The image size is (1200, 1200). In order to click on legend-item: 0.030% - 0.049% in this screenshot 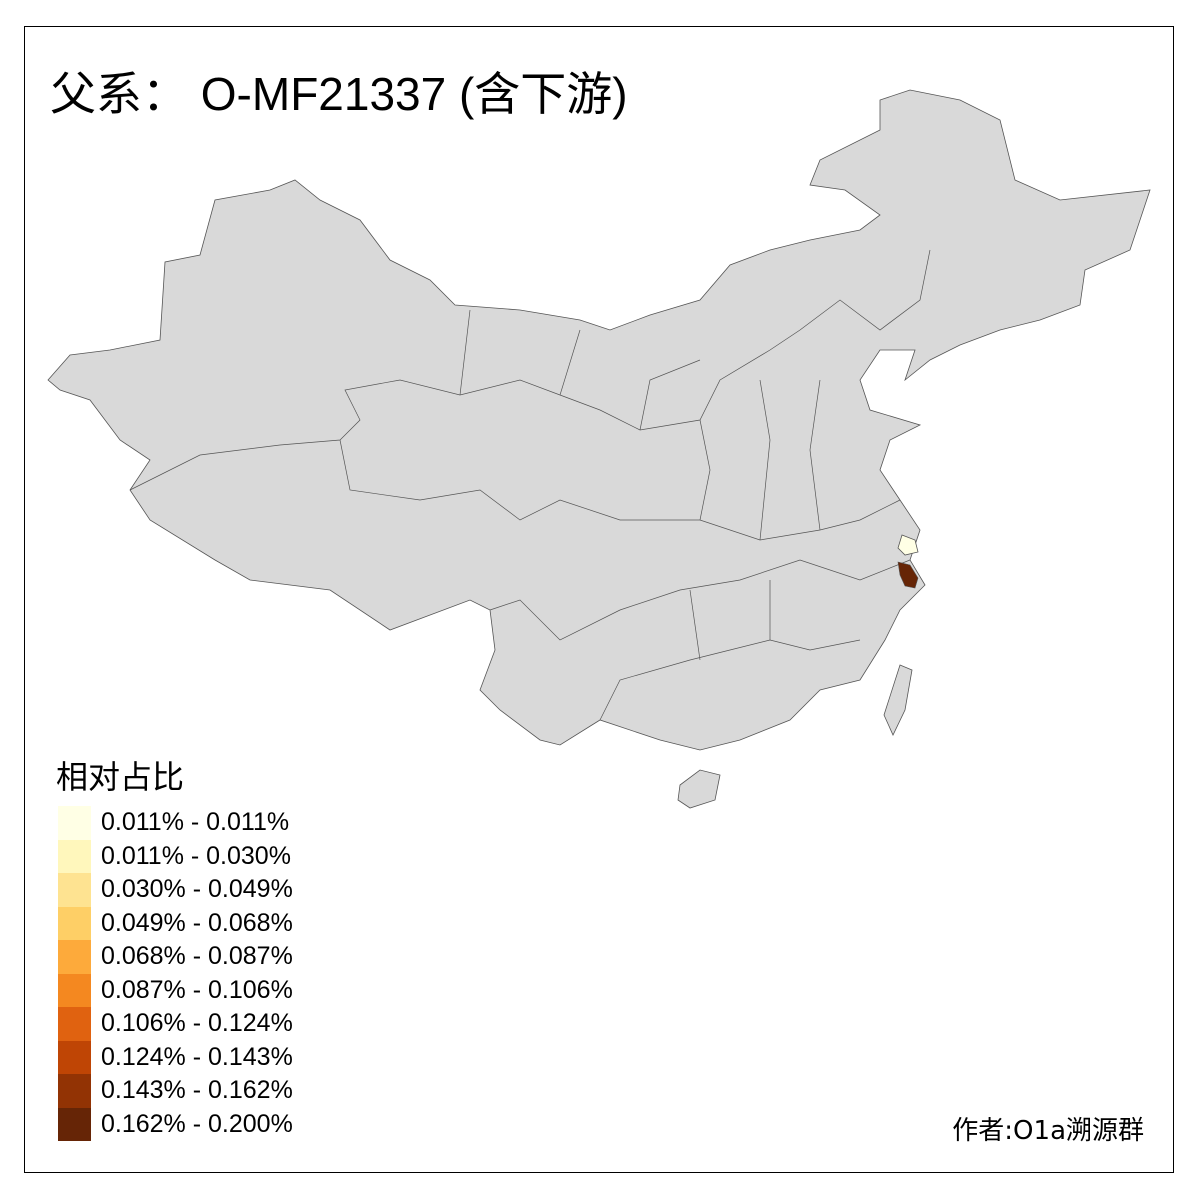, I will do `click(175, 890)`.